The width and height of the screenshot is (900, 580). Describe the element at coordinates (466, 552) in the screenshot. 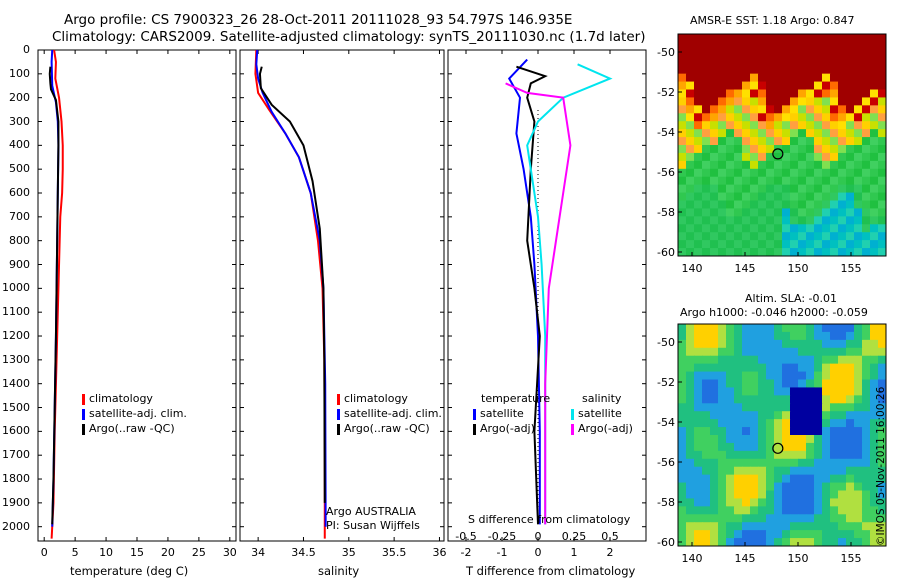

I see `x-tick-label: -2` at that location.